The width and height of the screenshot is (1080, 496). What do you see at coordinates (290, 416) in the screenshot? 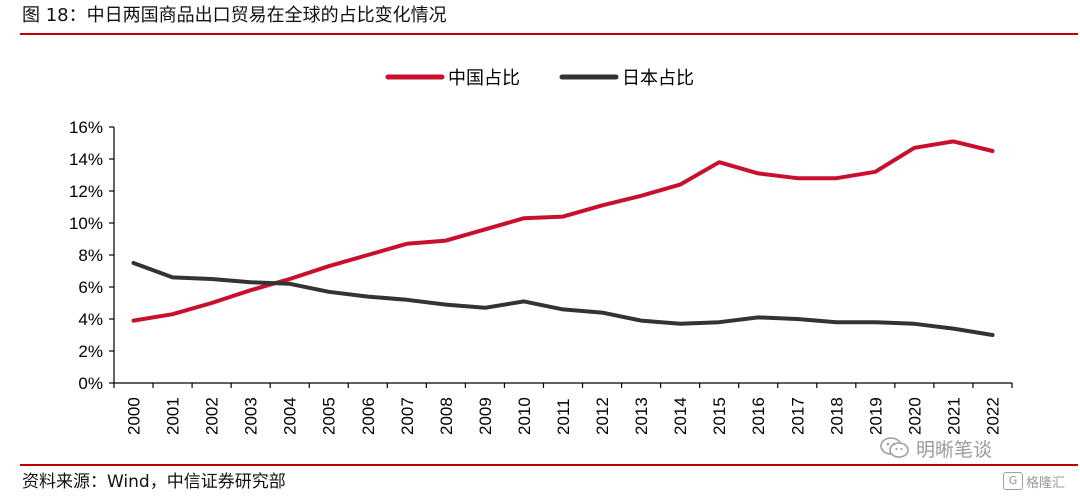
I see `x-tick-label: 2004` at bounding box center [290, 416].